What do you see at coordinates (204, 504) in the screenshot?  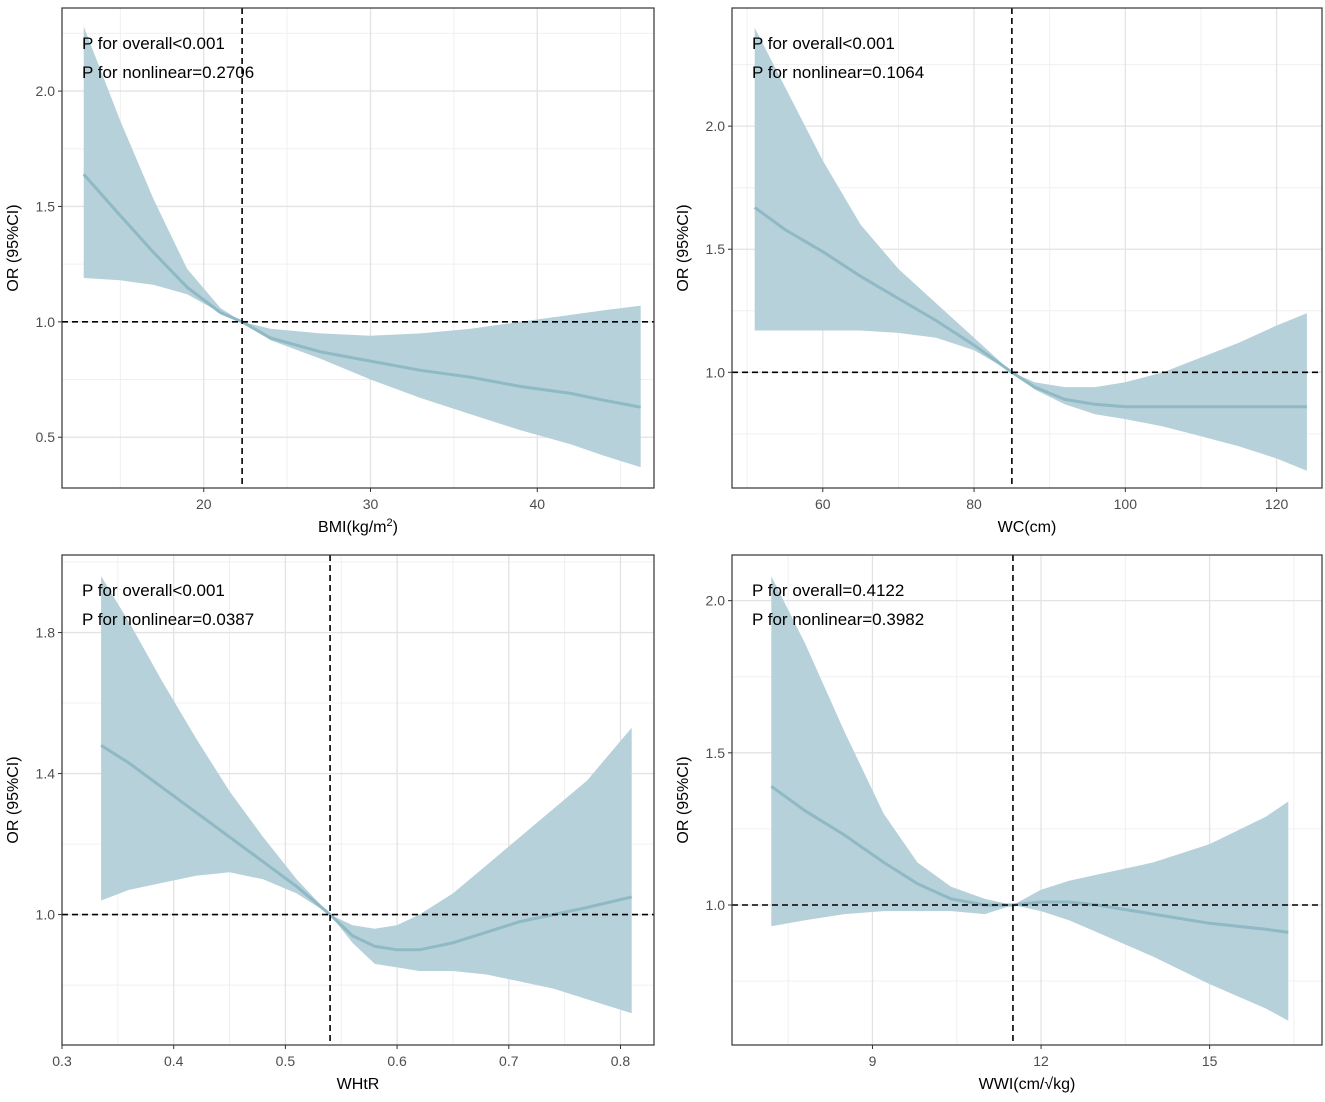 I see `x-tick-label: 20` at bounding box center [204, 504].